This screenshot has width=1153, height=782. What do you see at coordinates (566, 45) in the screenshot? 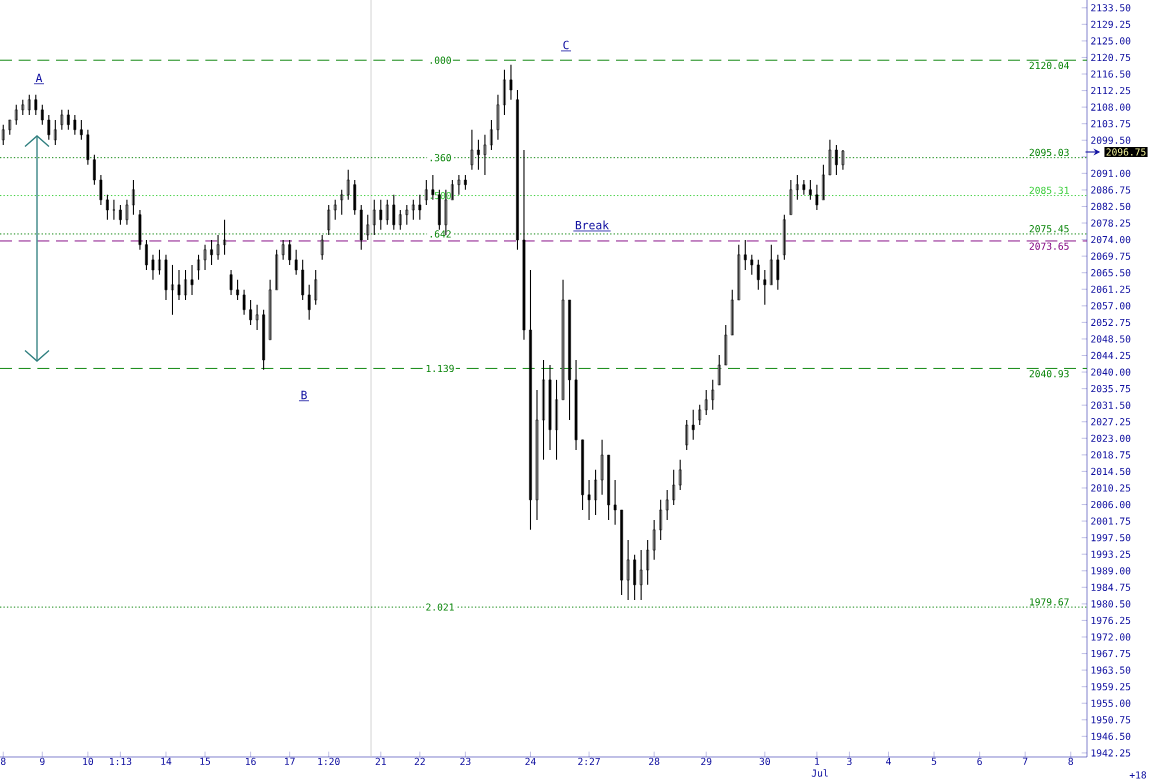
I see `annotation: C` at bounding box center [566, 45].